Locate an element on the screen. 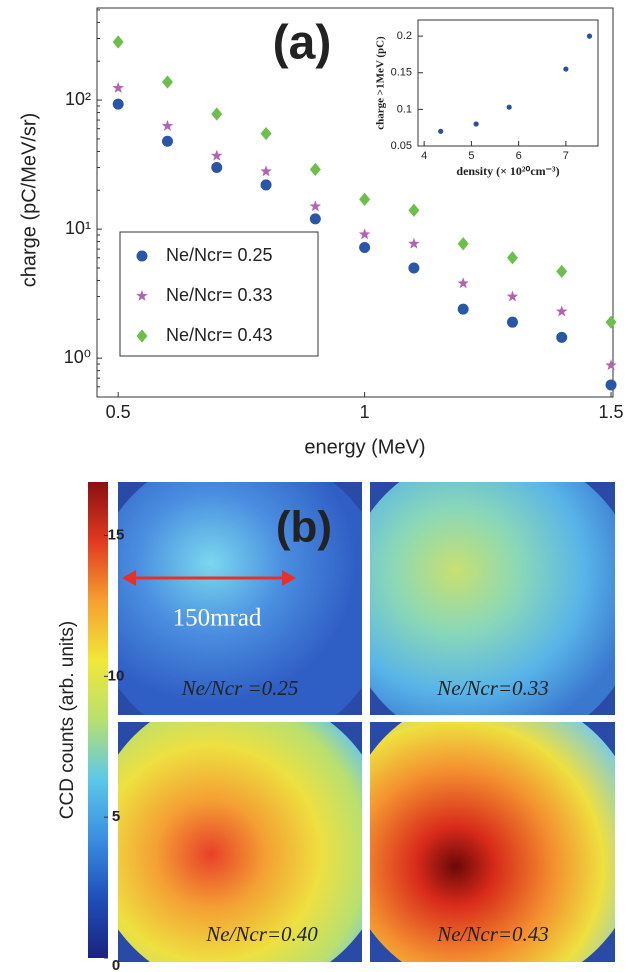 The image size is (643, 972). x-tick-label: 4 is located at coordinates (424, 156).